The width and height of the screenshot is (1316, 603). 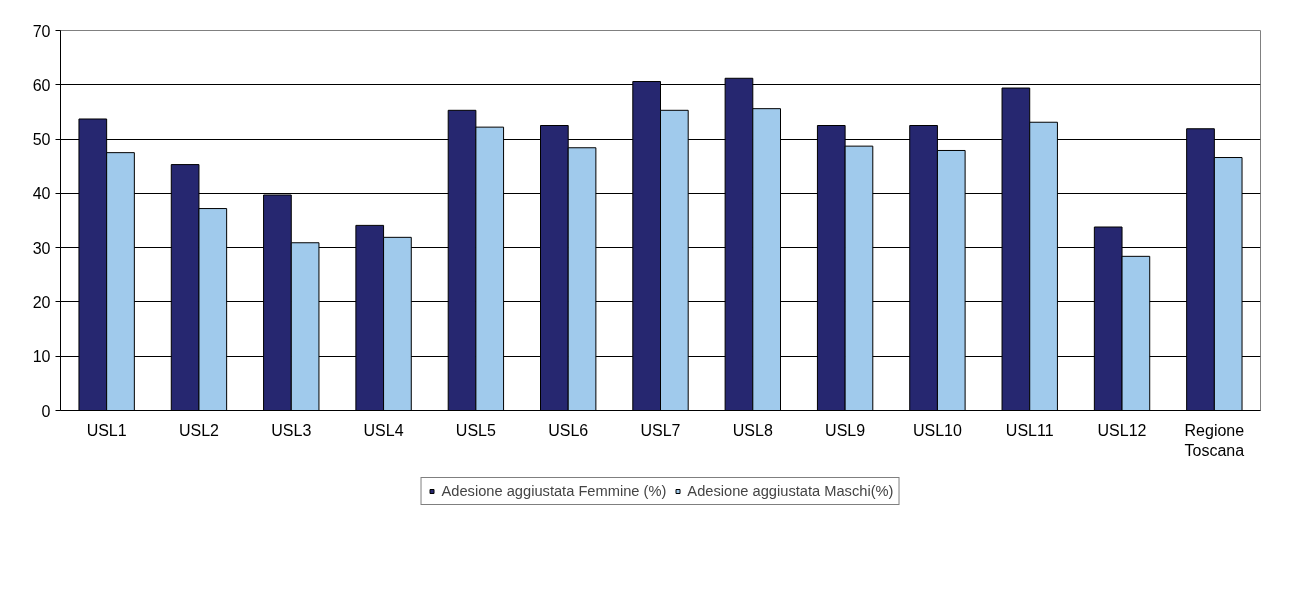 What do you see at coordinates (199, 430) in the screenshot?
I see `x-tick-label: USL2` at bounding box center [199, 430].